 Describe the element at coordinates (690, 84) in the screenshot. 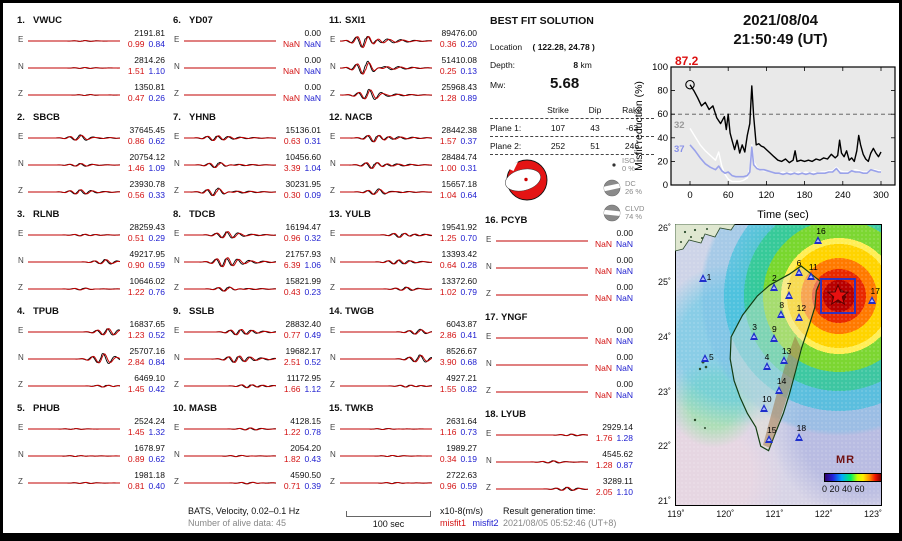

I see `first-point-marker` at that location.